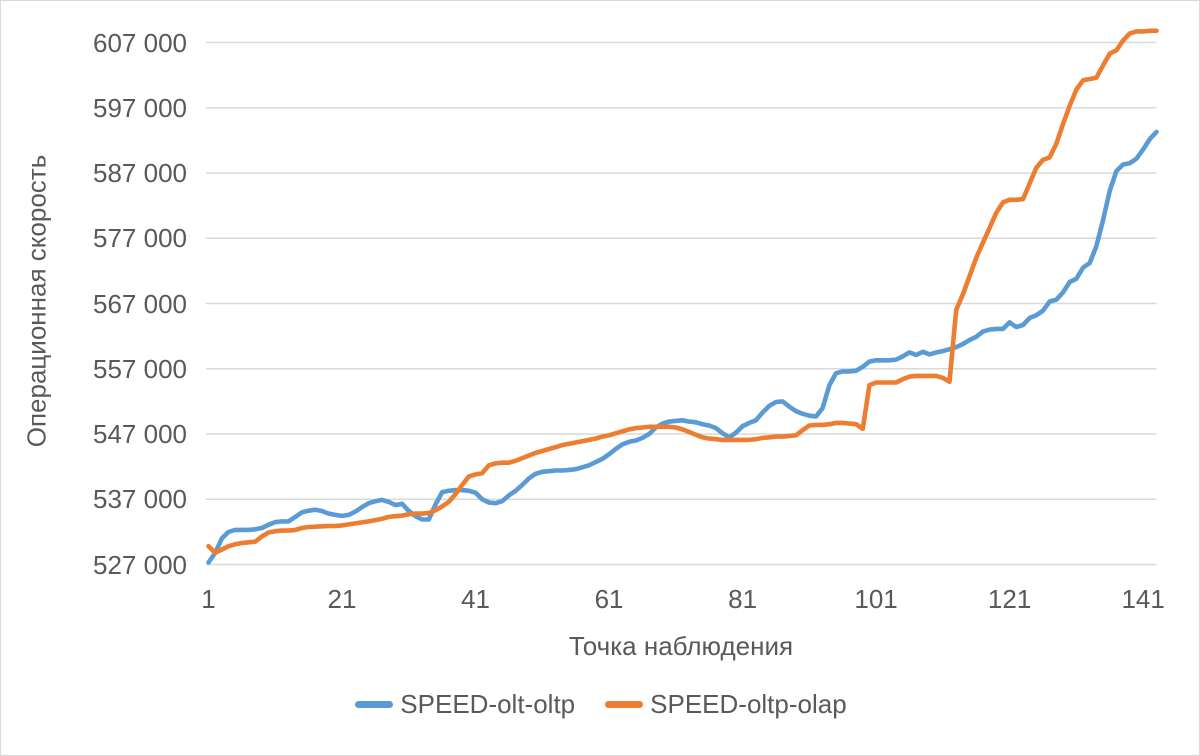  Describe the element at coordinates (748, 704) in the screenshot. I see `legend-label: SPEED-oltp-olap` at that location.